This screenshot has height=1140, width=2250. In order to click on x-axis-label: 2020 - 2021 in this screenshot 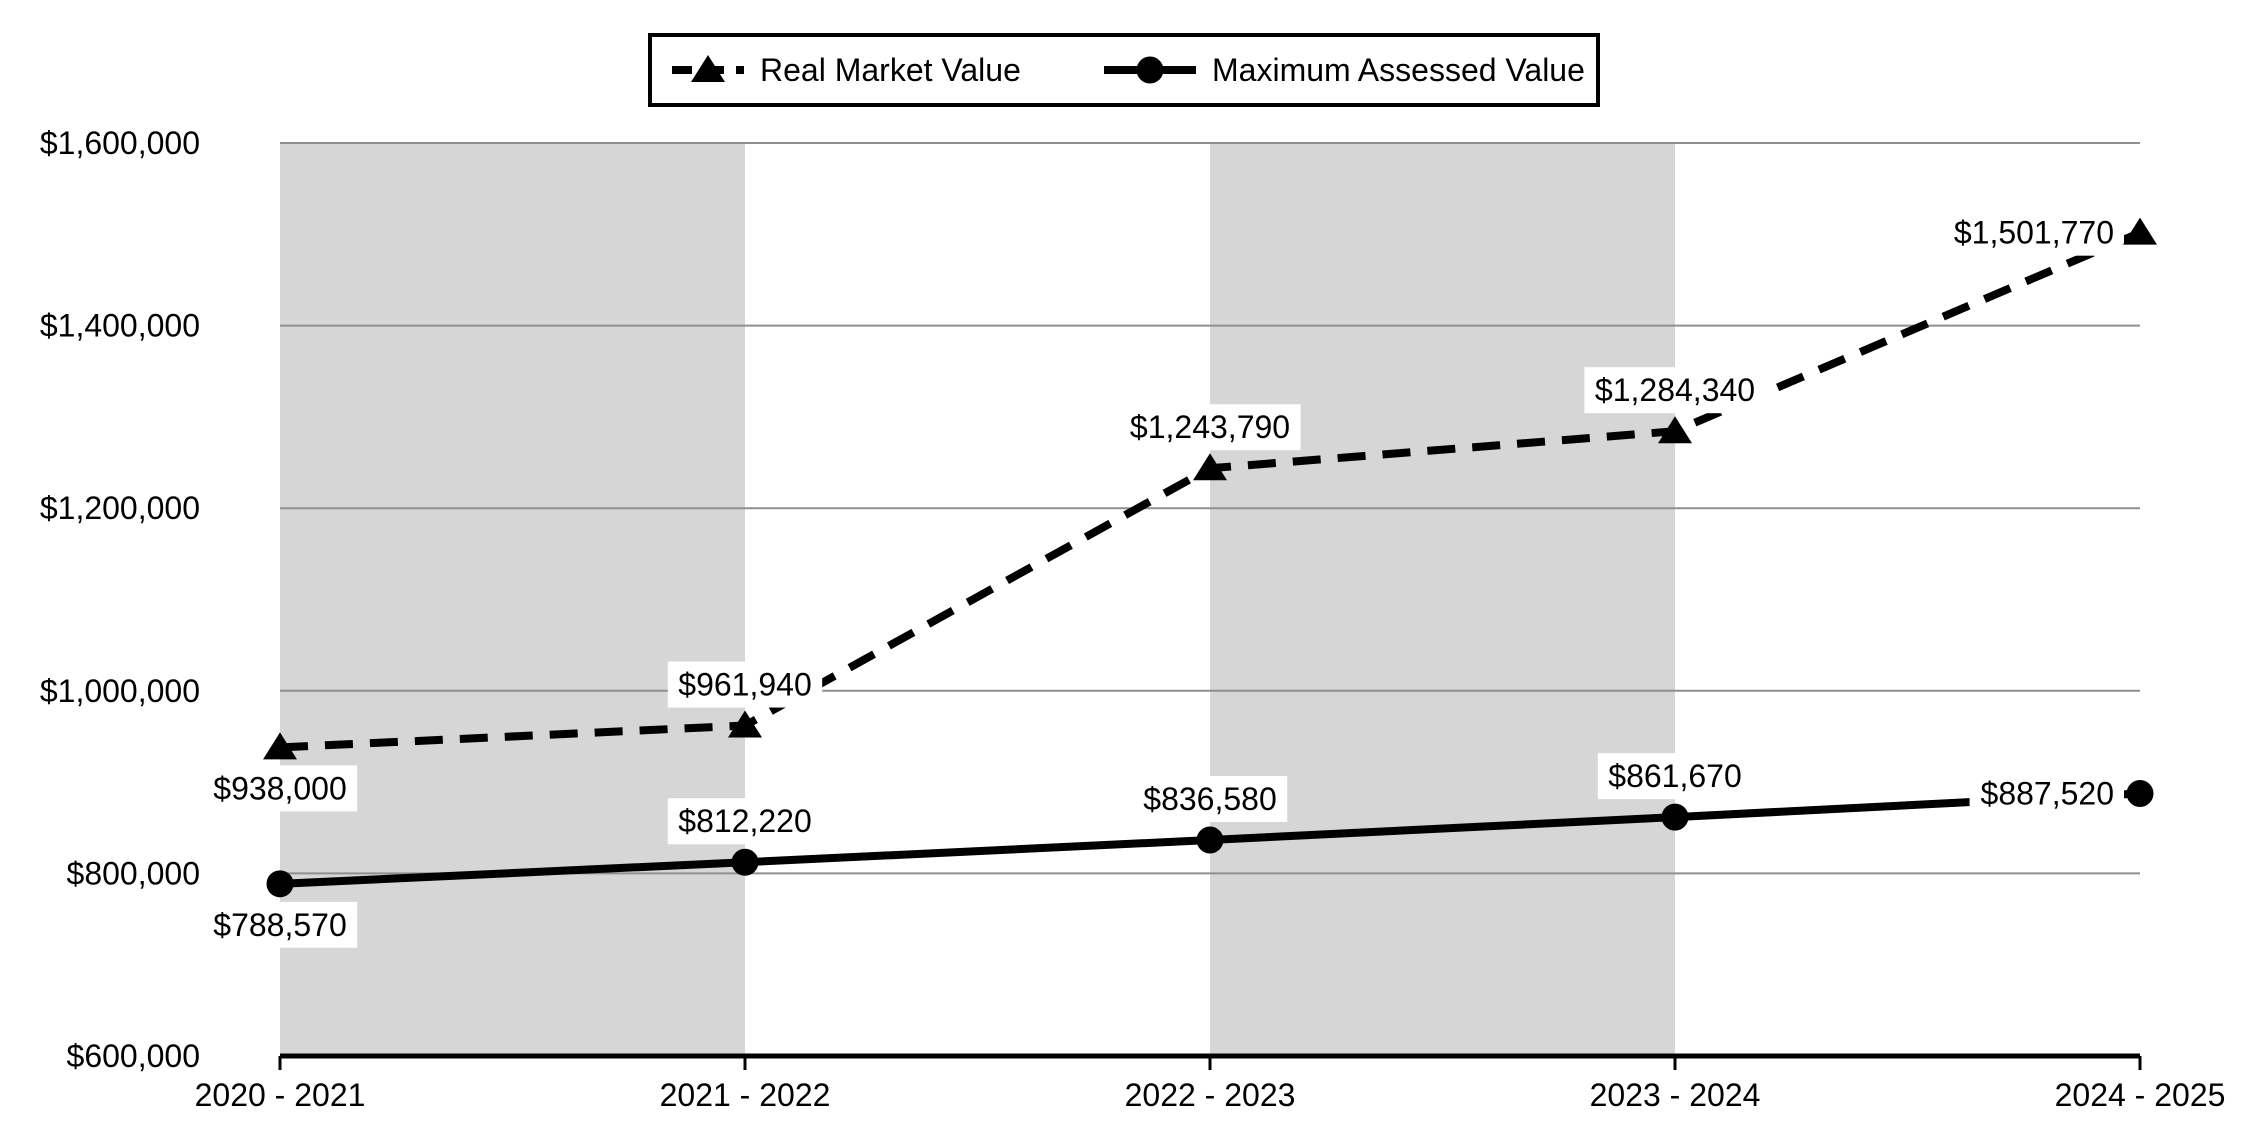, I will do `click(280, 1095)`.